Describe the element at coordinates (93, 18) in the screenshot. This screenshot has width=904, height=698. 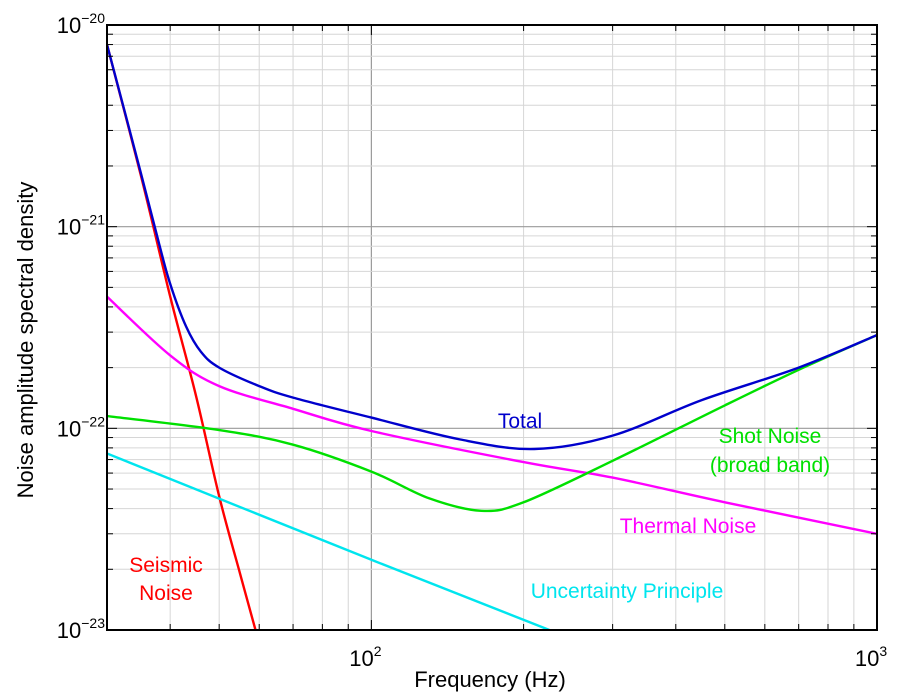
I see `tick-exponent: −20` at that location.